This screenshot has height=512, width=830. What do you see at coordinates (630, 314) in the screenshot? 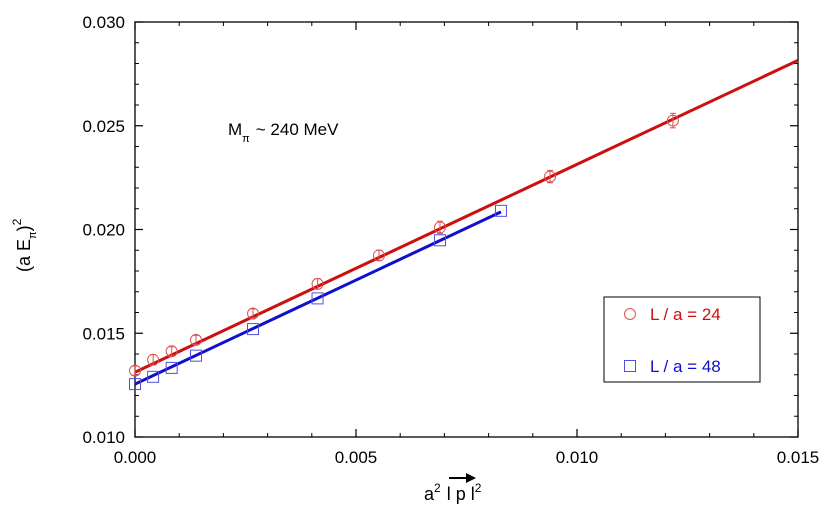
I see `legend-circle-marker` at bounding box center [630, 314].